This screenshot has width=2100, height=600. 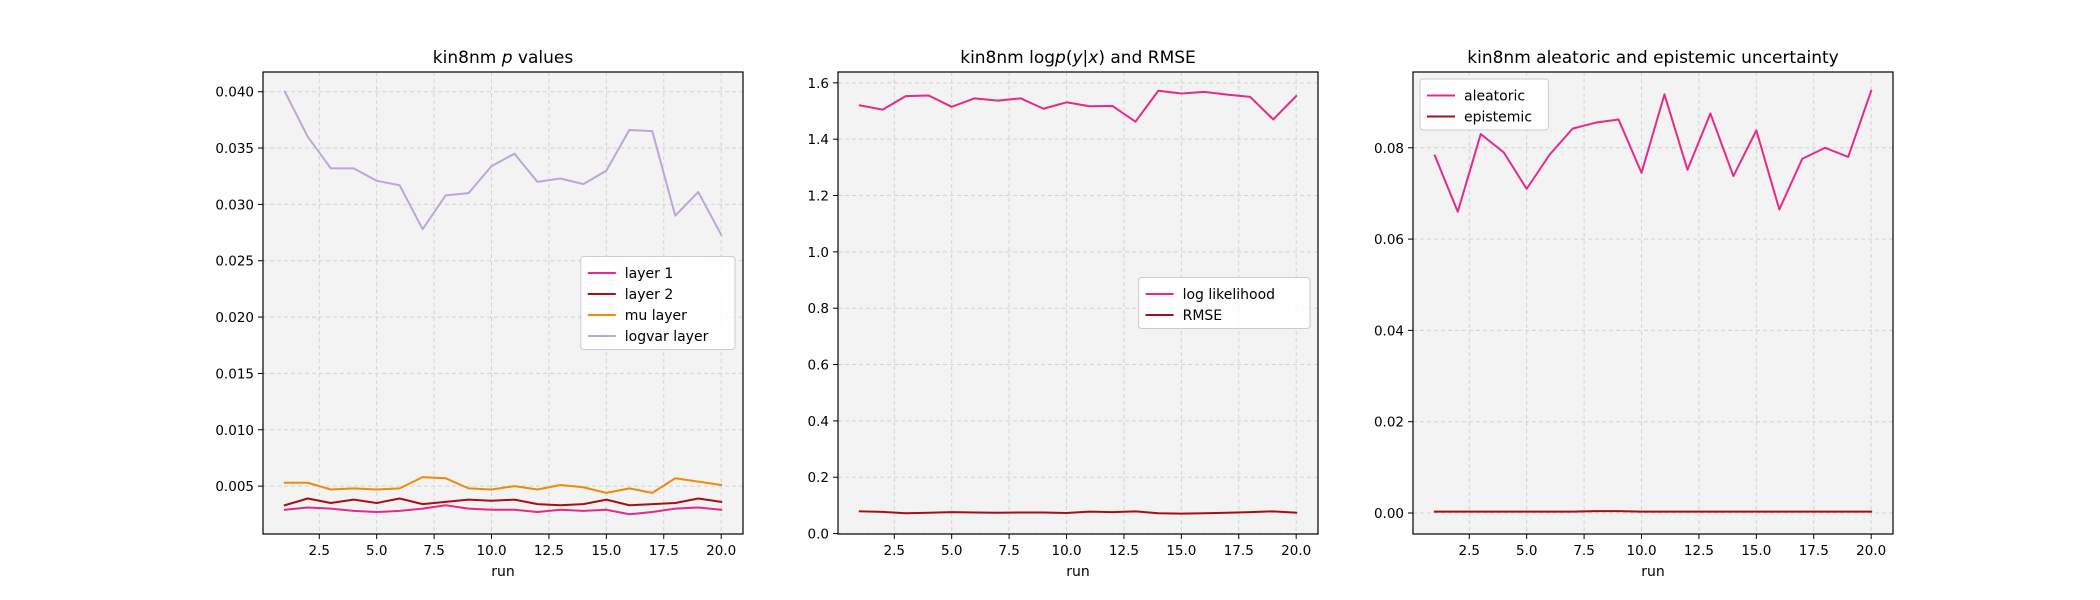 I want to click on y-tick-label: 0.010, so click(x=234, y=431).